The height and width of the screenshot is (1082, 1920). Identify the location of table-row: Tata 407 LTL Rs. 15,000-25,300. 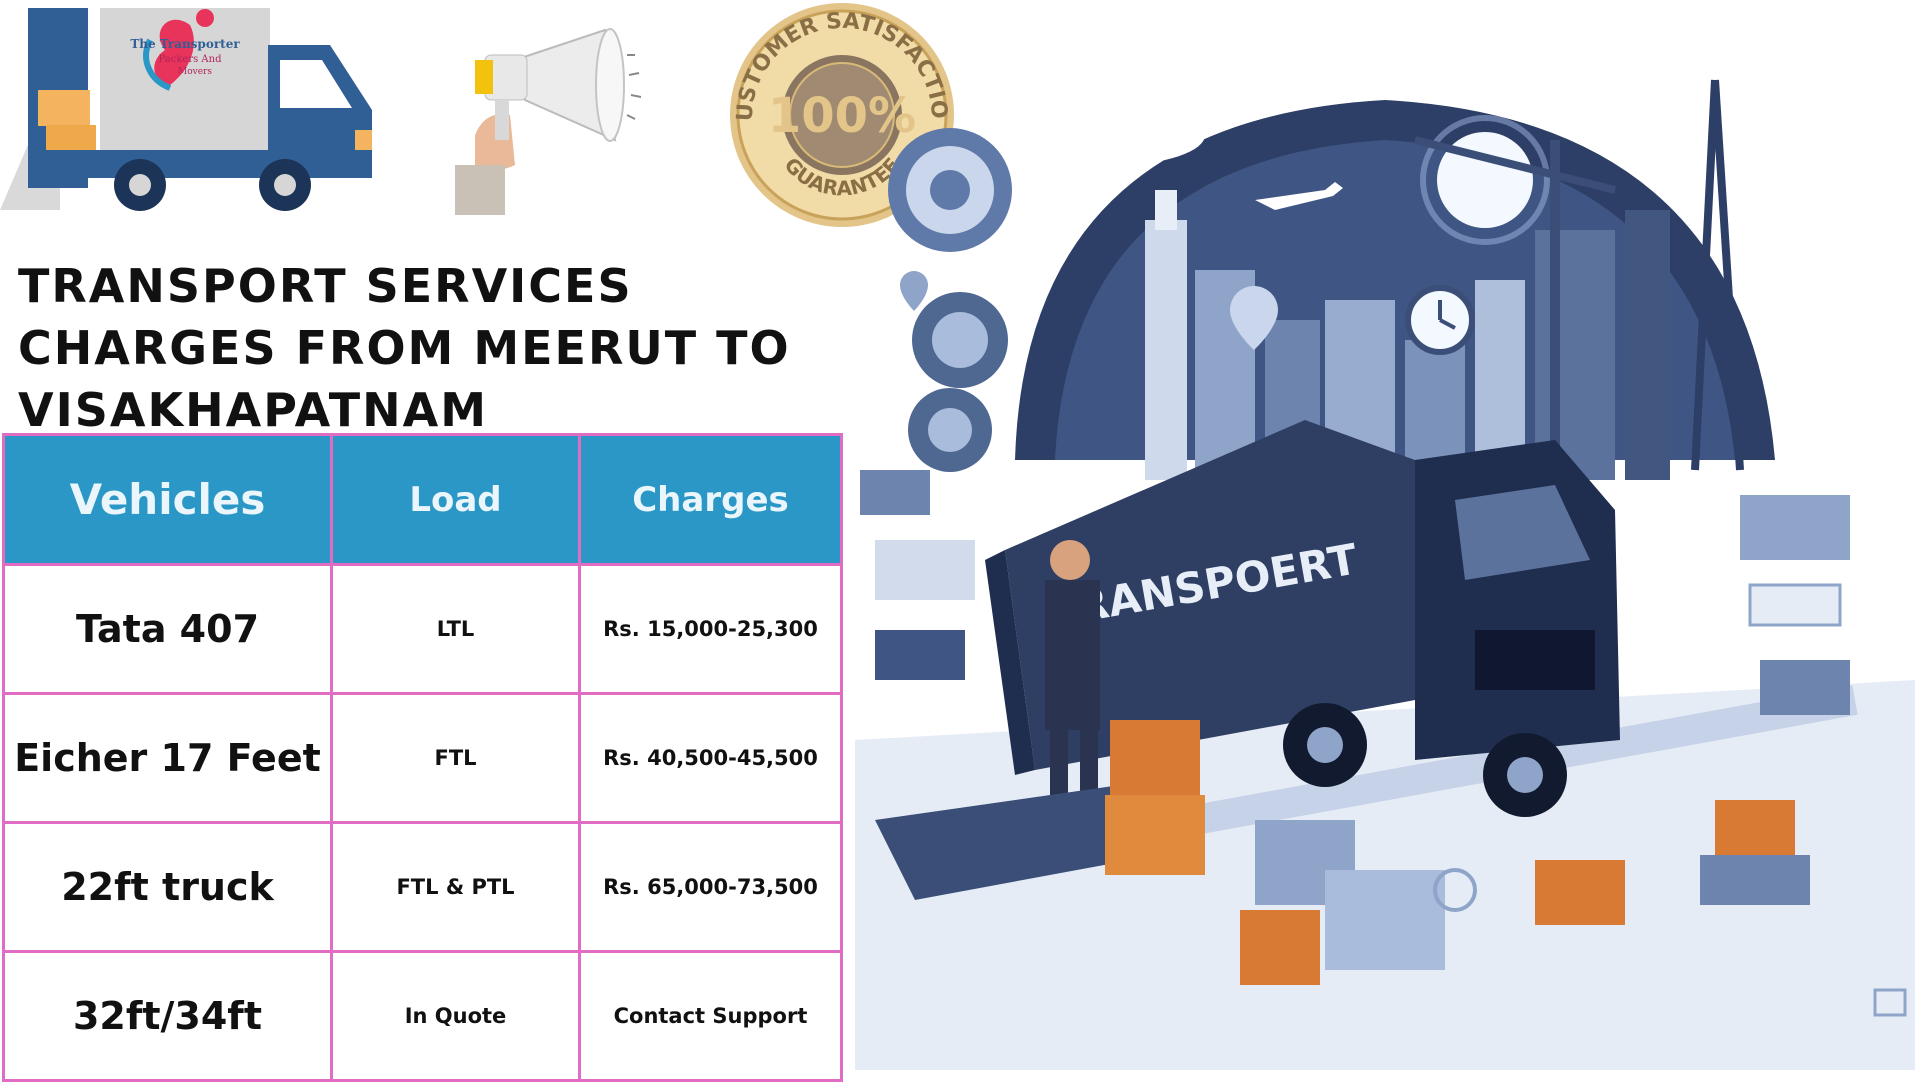
(422, 629).